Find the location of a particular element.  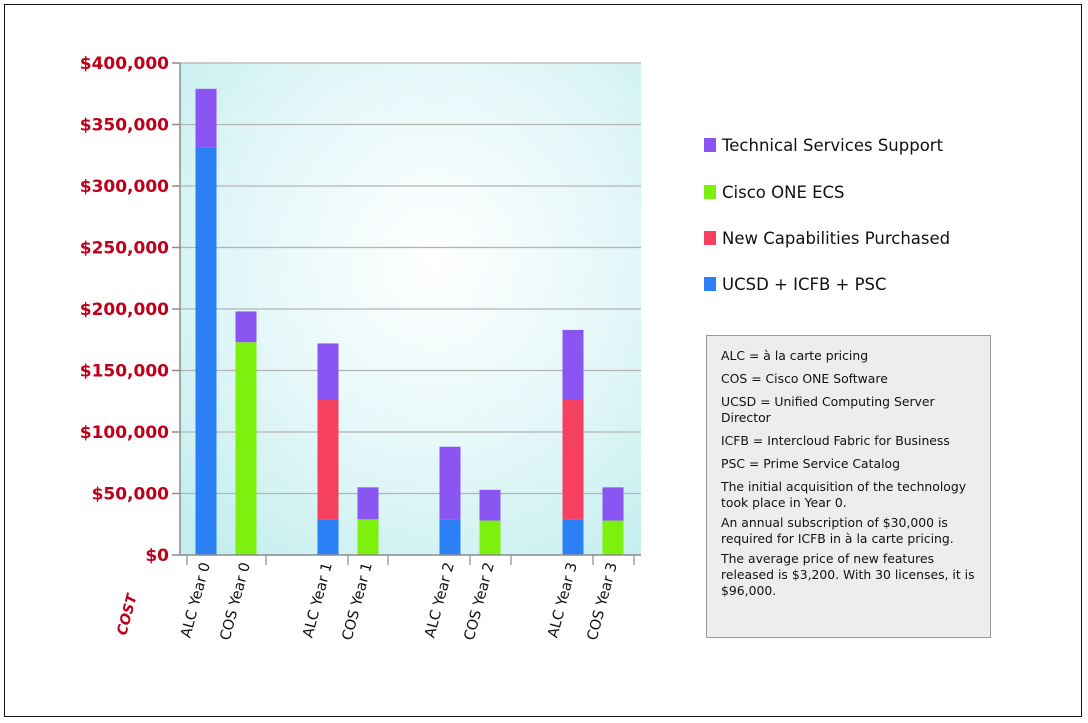

x-tick-label: COS Year 2 is located at coordinates (480, 601).